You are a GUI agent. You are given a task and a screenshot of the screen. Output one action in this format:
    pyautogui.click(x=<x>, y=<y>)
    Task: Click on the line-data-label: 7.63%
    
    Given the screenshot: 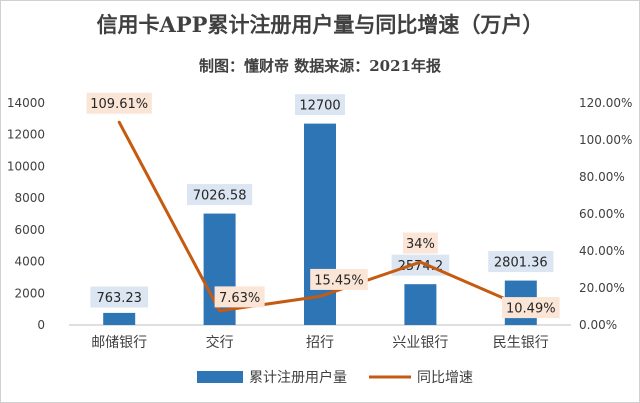 What is the action you would take?
    pyautogui.click(x=239, y=298)
    